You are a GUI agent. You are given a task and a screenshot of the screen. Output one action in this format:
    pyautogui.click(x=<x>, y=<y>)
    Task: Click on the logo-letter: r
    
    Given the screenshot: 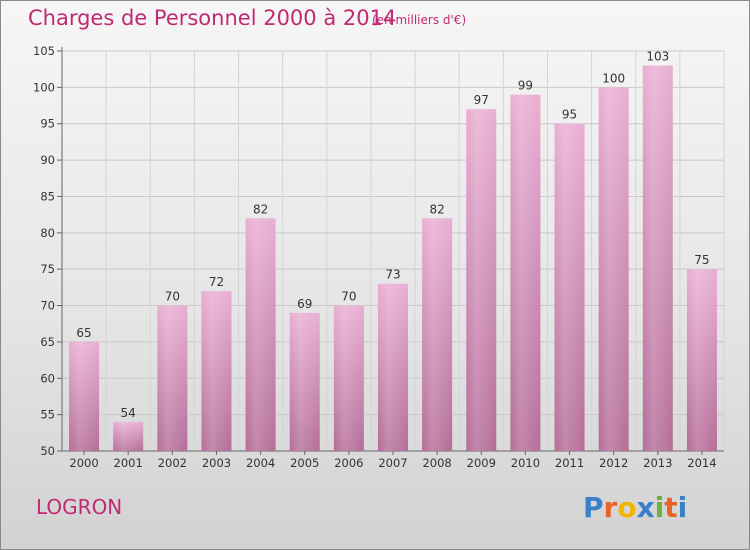 What is the action you would take?
    pyautogui.click(x=610, y=507)
    